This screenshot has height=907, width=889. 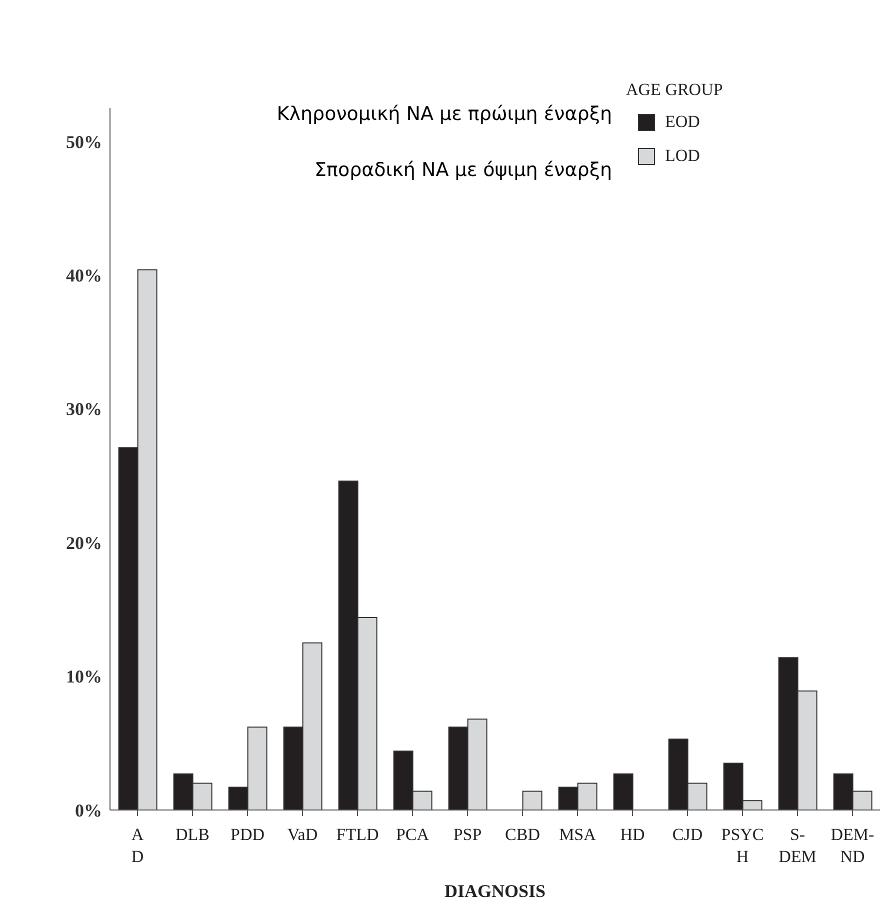 I want to click on y-tick-label: 40%, so click(x=84, y=276).